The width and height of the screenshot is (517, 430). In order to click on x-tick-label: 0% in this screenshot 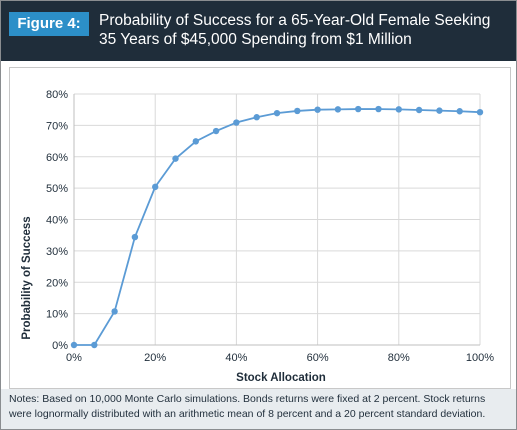, I will do `click(74, 358)`.